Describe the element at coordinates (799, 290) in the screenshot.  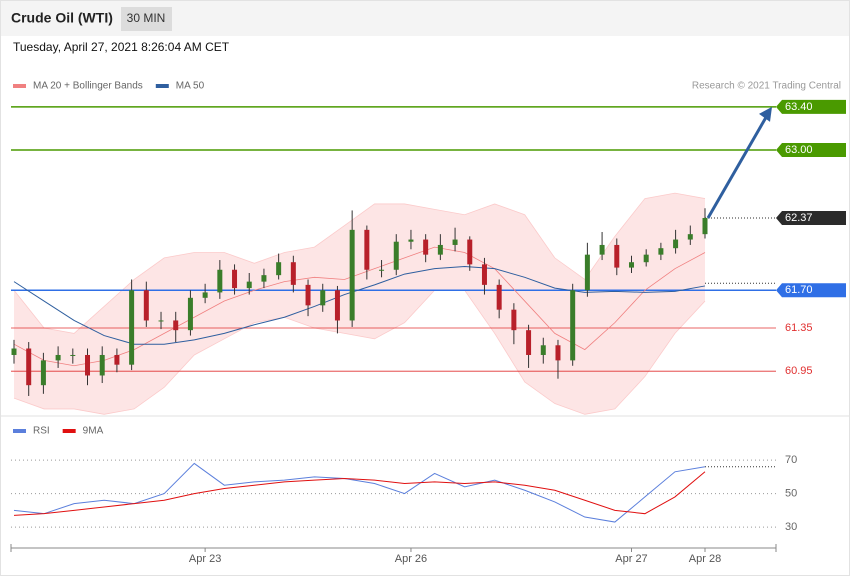
I see `level-label: 61.70` at that location.